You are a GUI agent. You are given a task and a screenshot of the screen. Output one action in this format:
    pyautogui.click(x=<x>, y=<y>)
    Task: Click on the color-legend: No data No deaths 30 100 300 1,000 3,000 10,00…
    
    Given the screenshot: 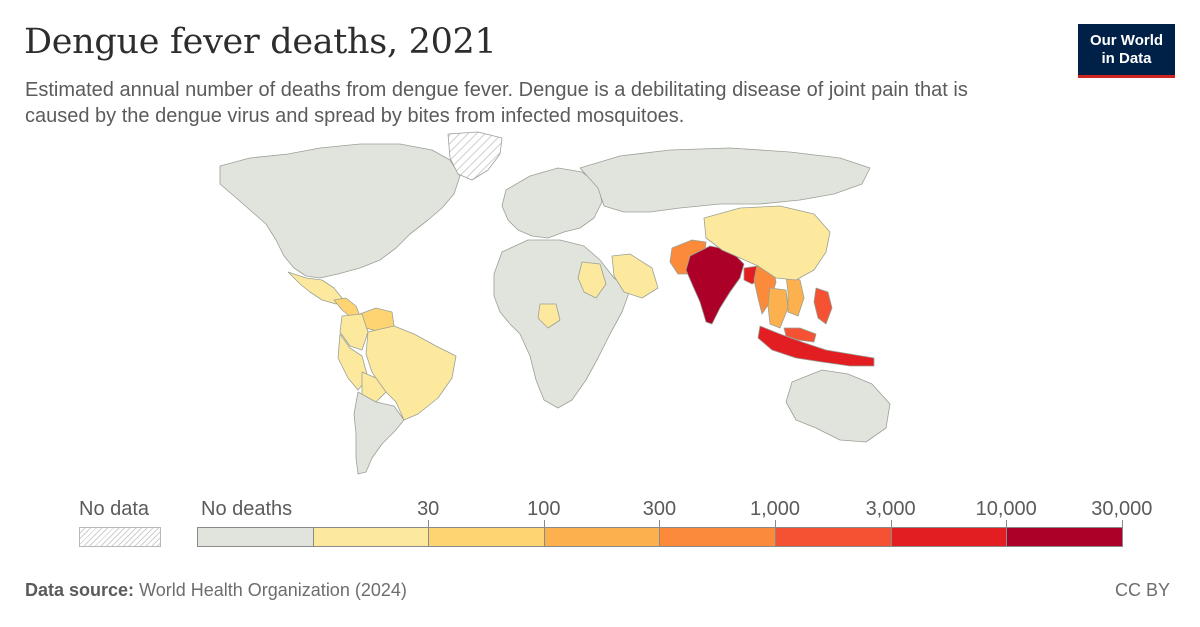 What is the action you would take?
    pyautogui.click(x=600, y=525)
    